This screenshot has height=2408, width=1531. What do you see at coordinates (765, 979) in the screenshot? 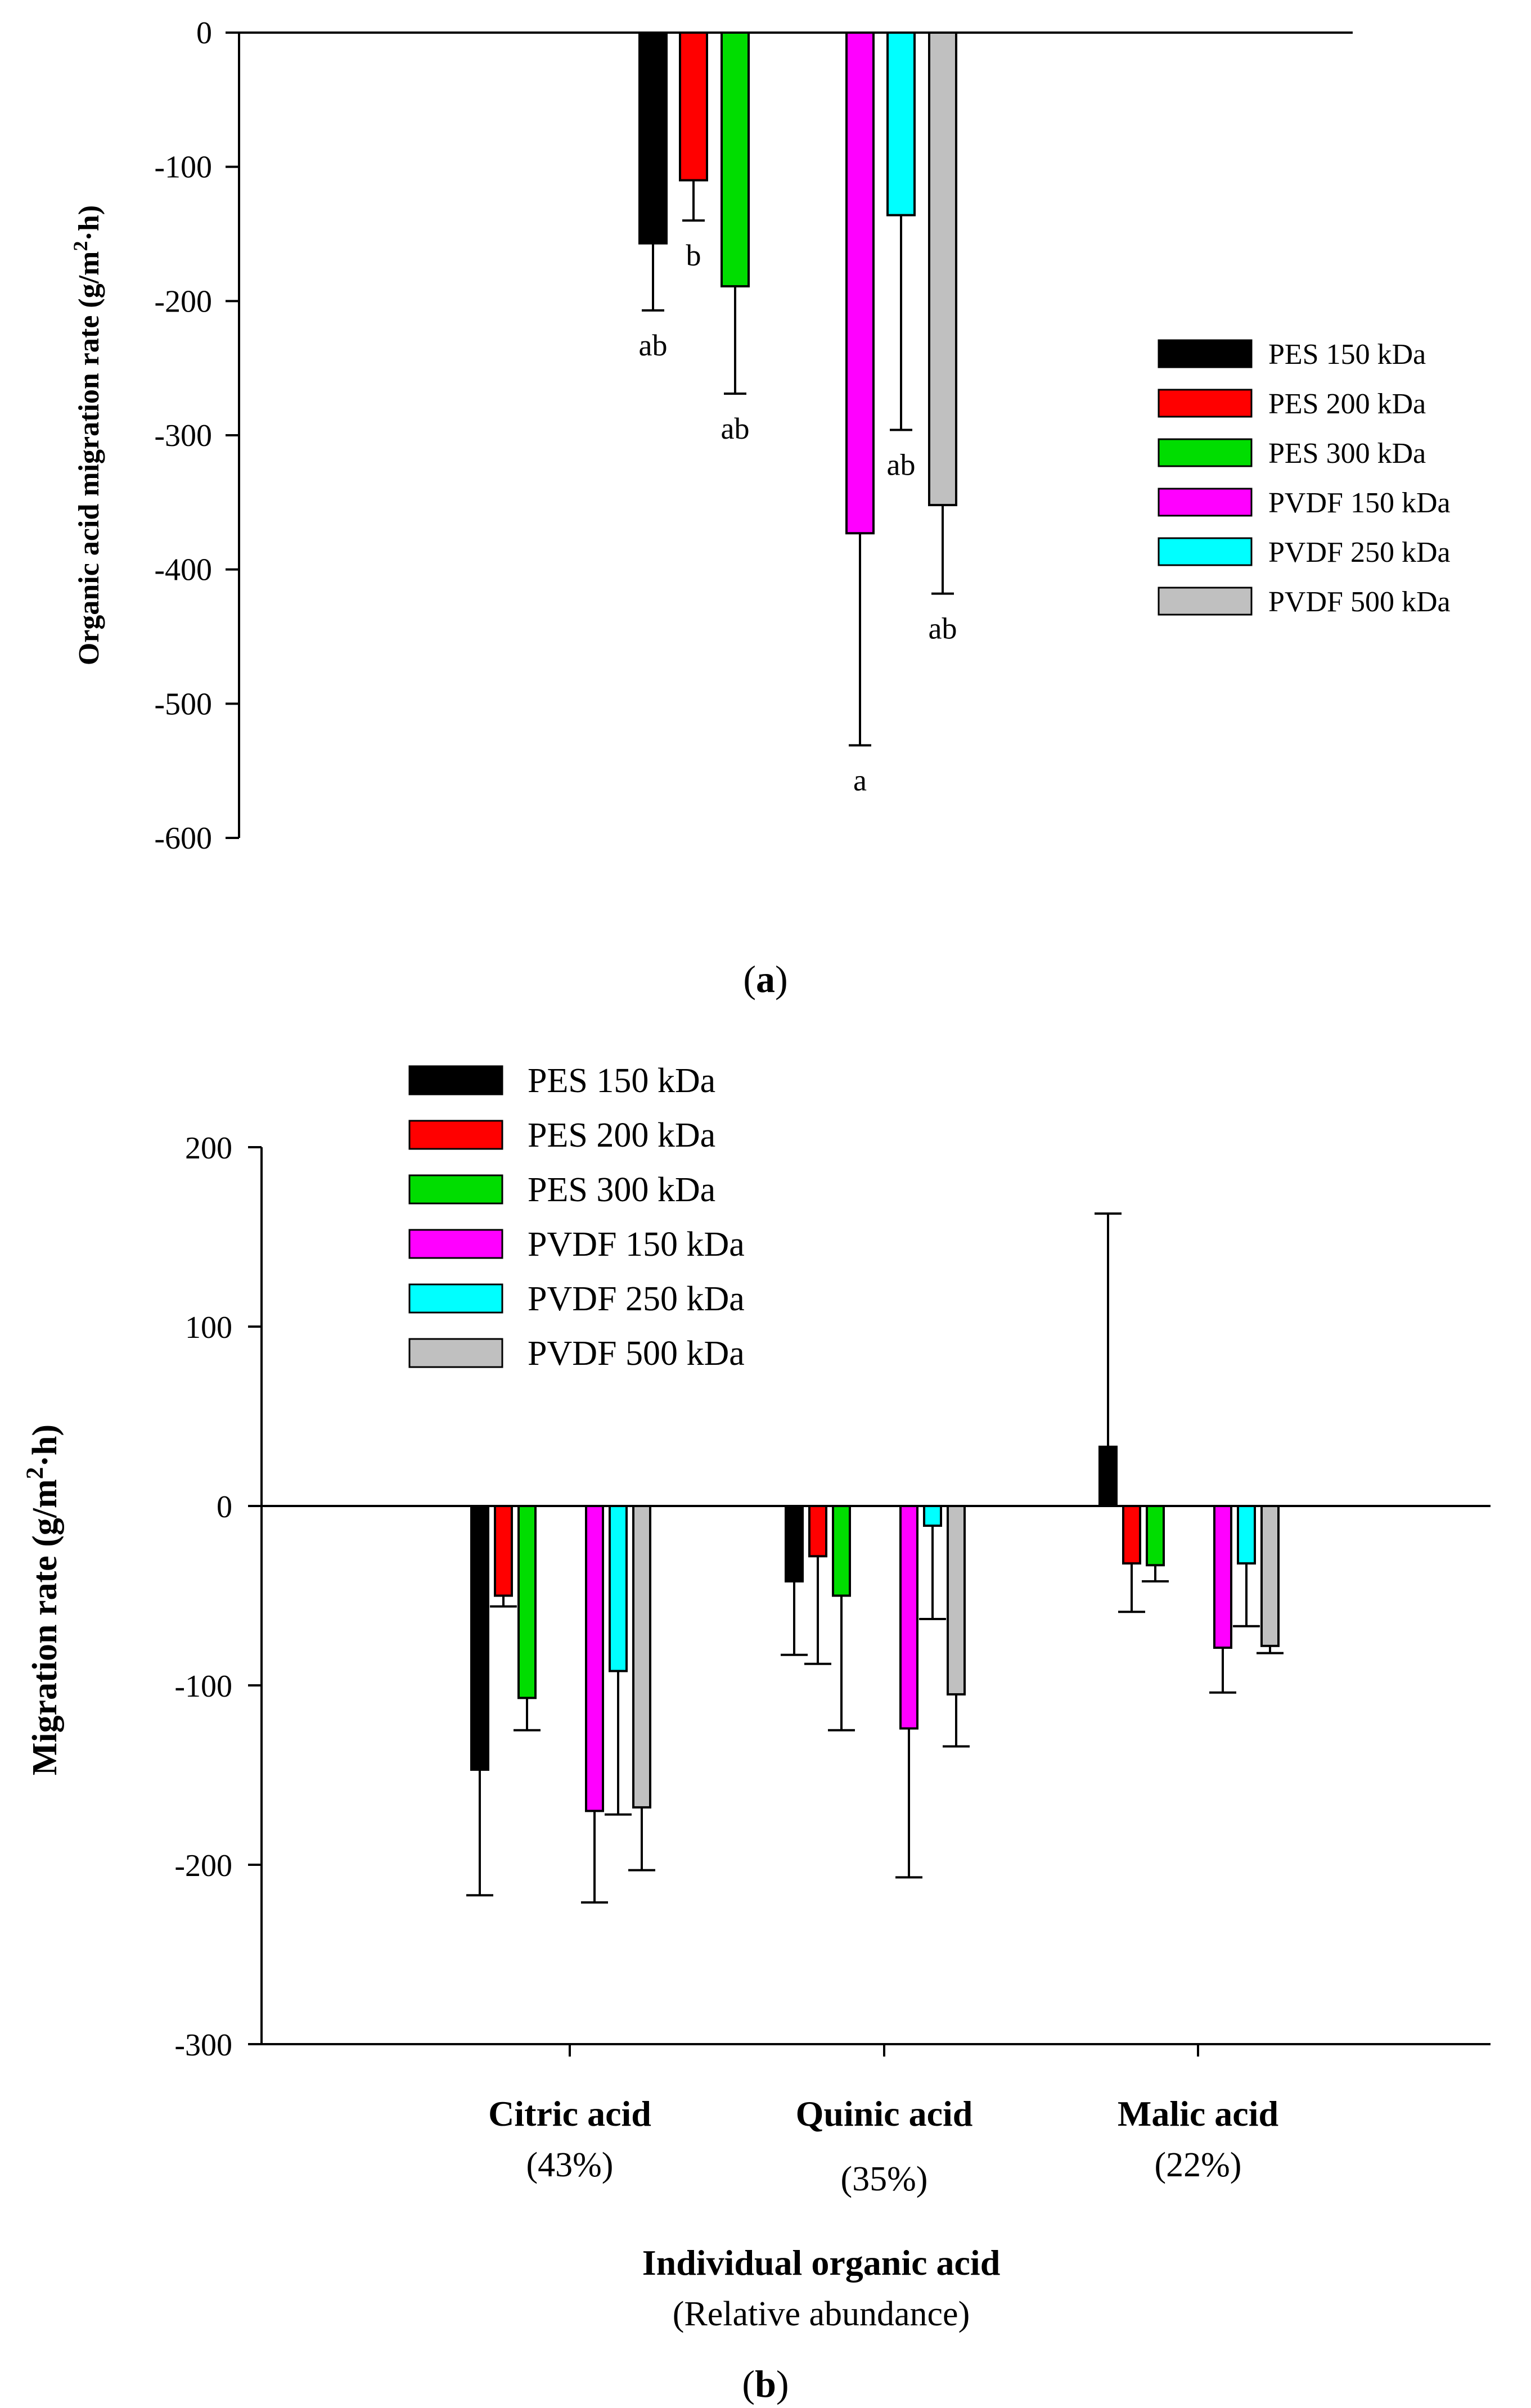
I see `caption-a: (a)` at bounding box center [765, 979].